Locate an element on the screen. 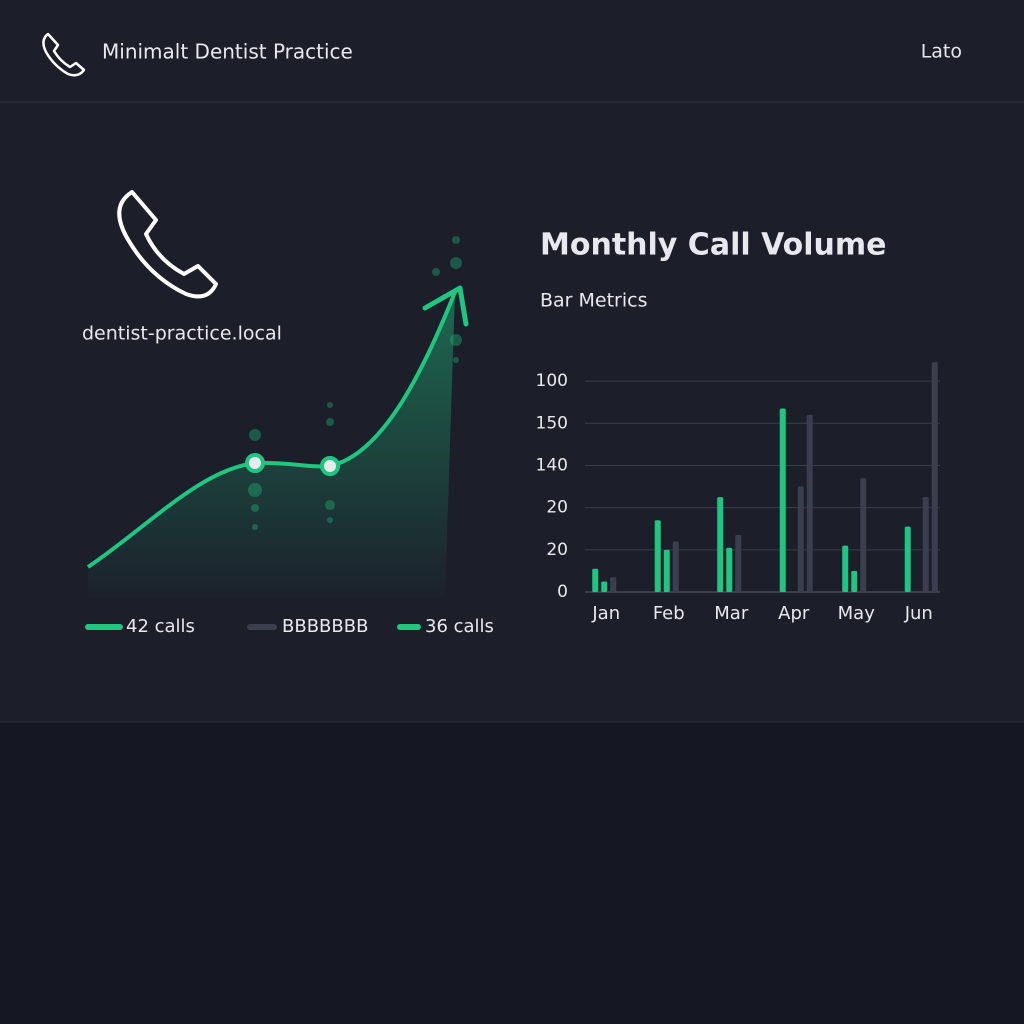 This screenshot has height=1024, width=1024. y-tick-label: 140 is located at coordinates (552, 465).